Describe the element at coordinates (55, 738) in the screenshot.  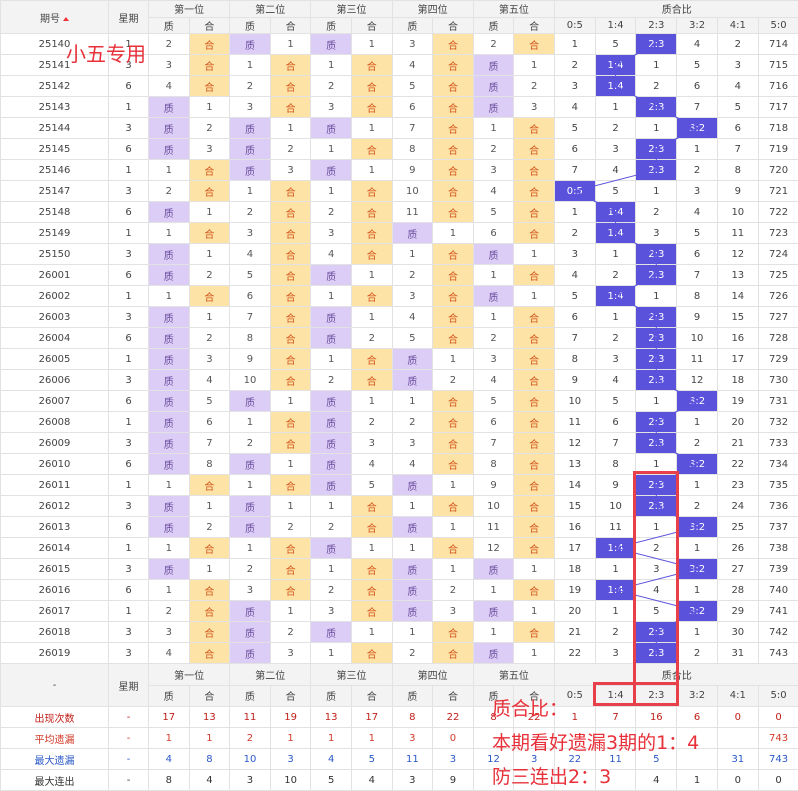
I see `stats-label: 平均遗漏` at that location.